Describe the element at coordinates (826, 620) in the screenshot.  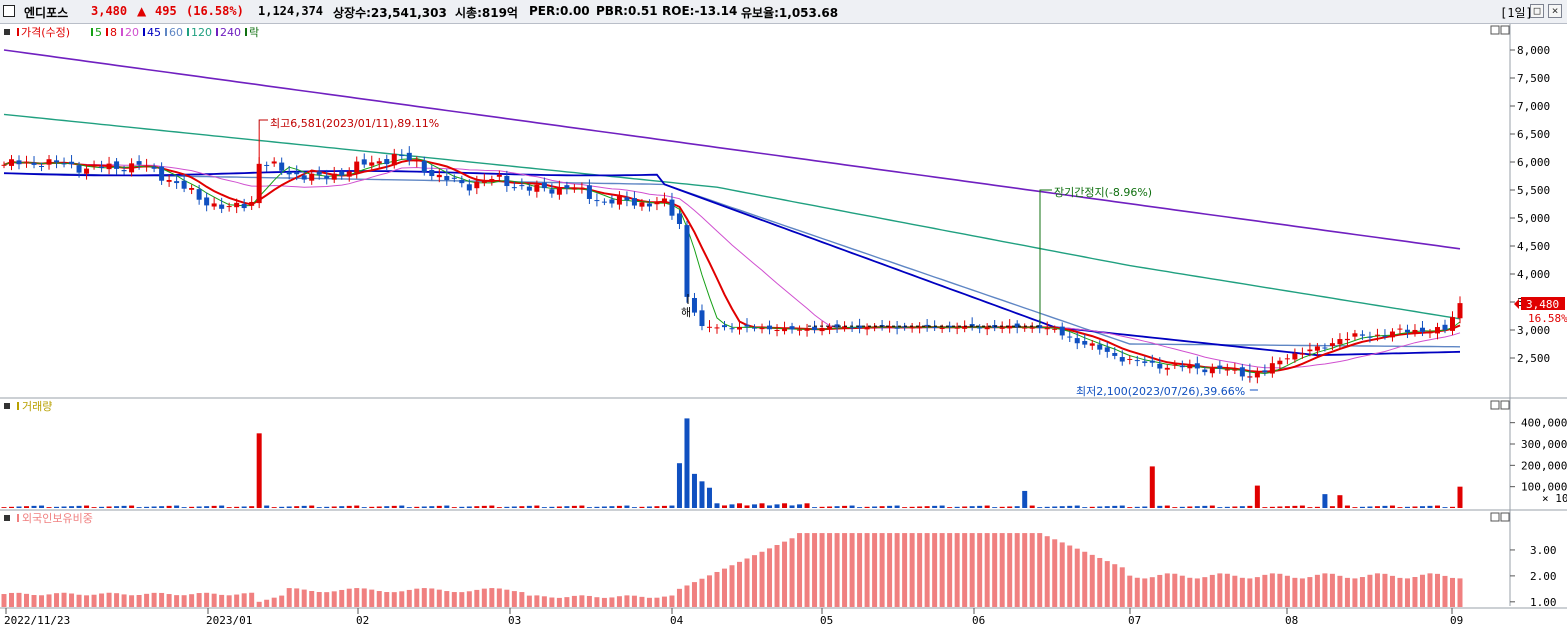
I see `date-tick-label: 05` at that location.